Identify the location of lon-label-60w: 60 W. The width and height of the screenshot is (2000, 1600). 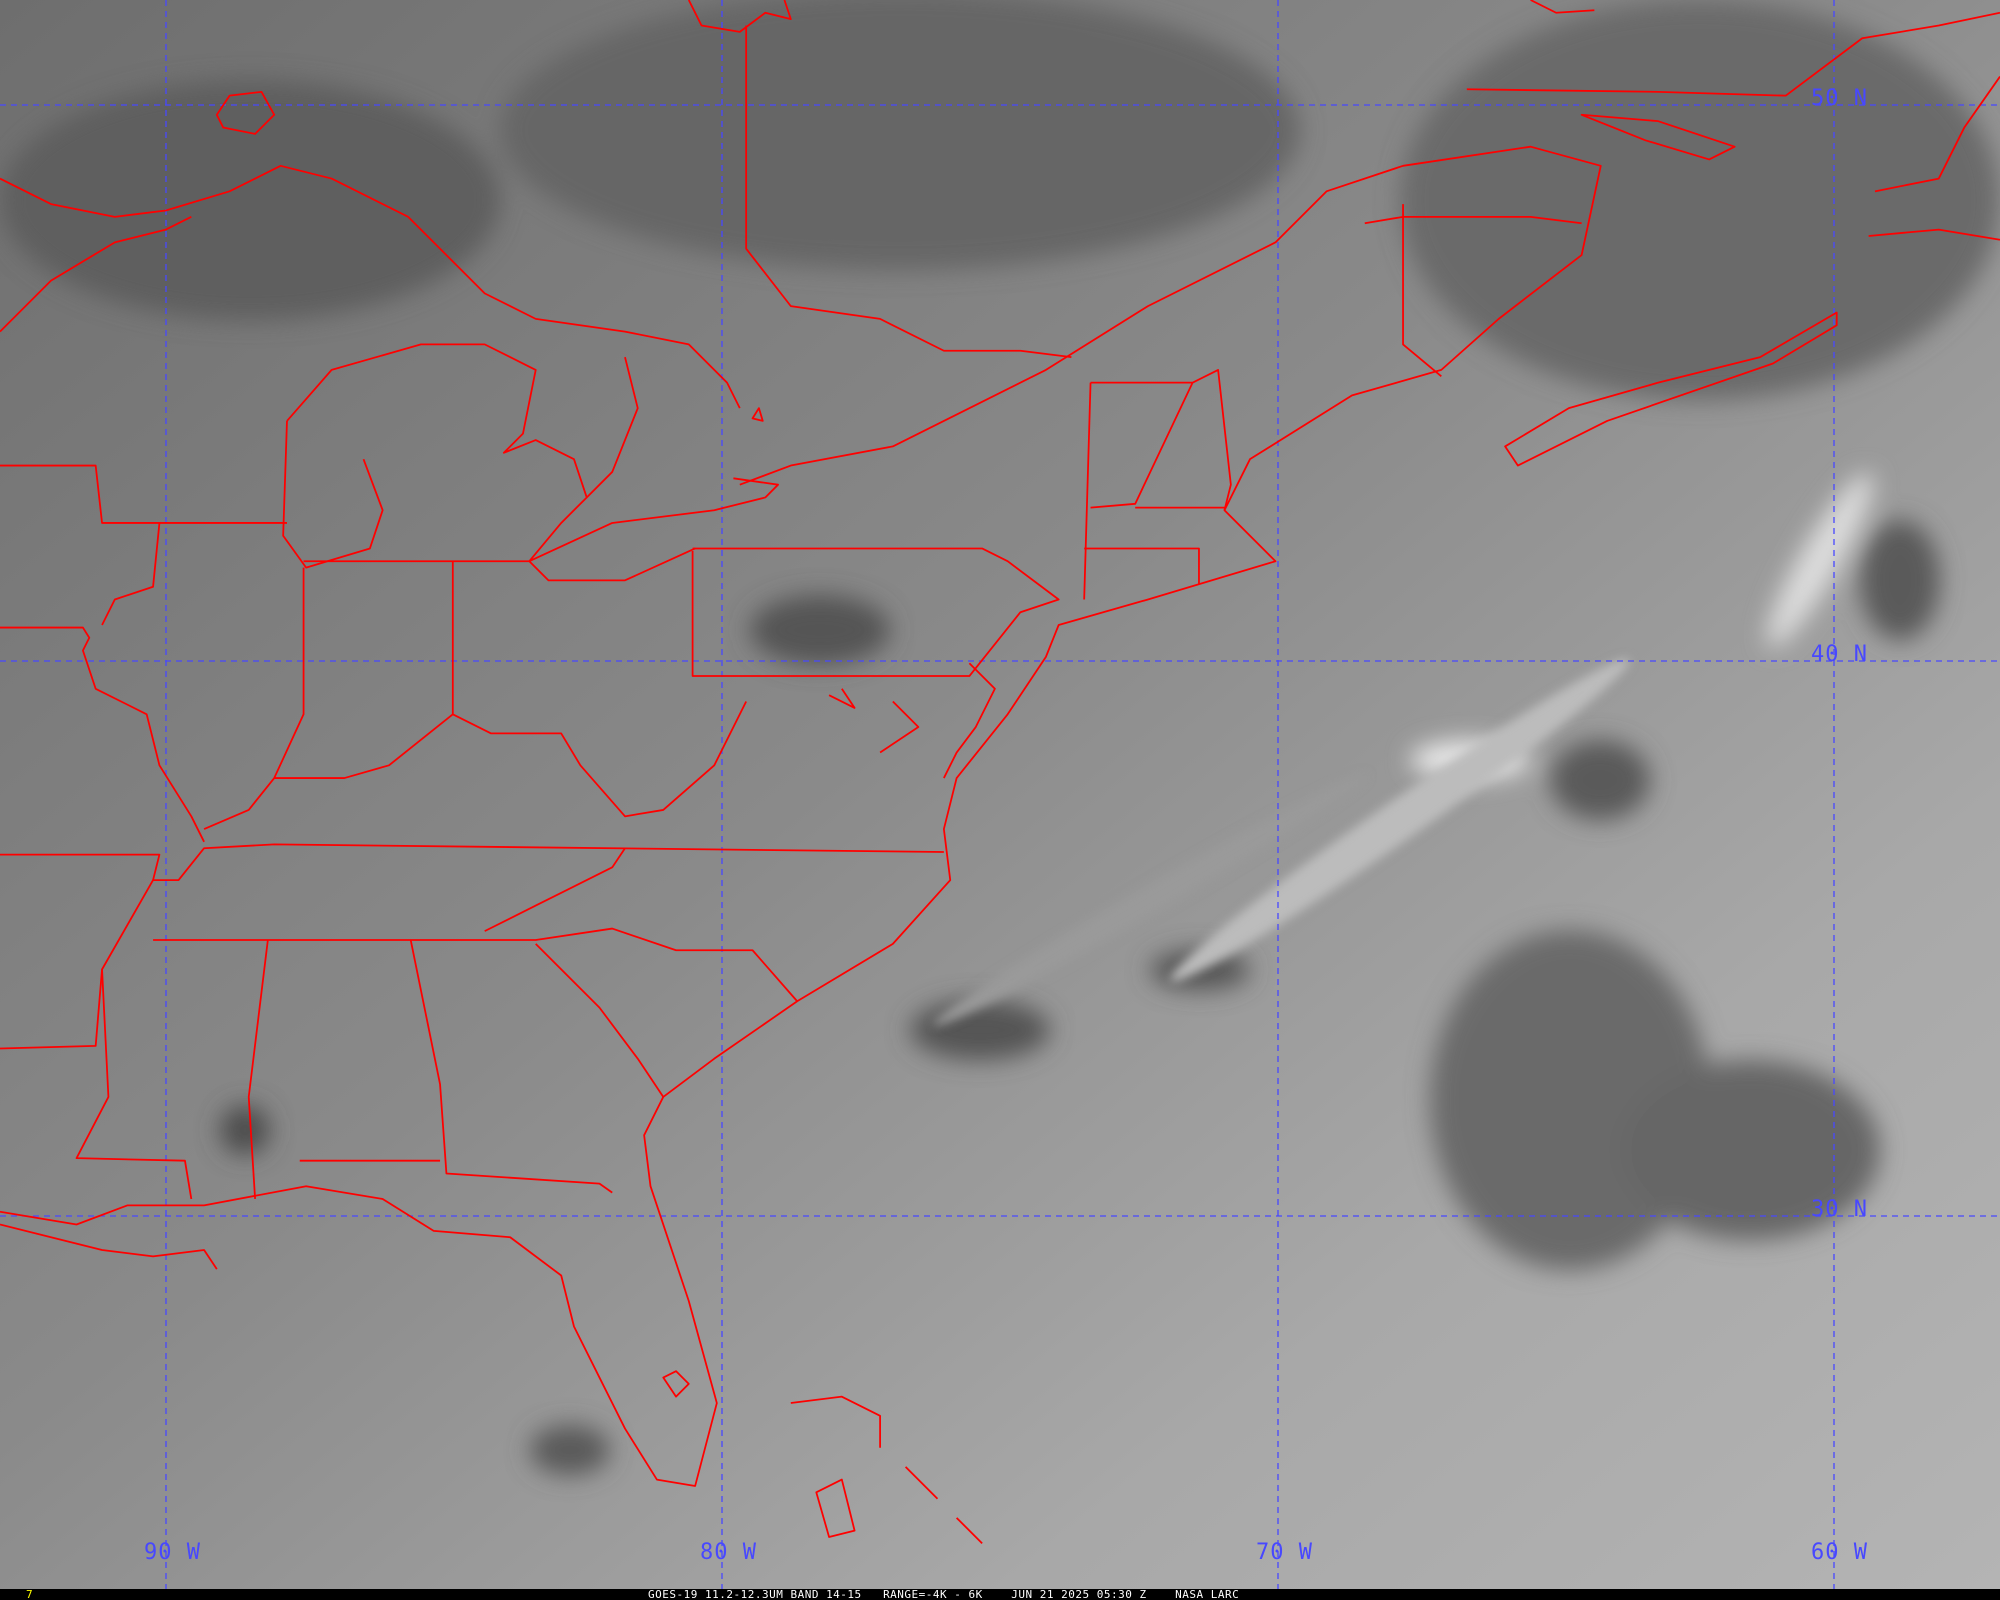
(1839, 1552).